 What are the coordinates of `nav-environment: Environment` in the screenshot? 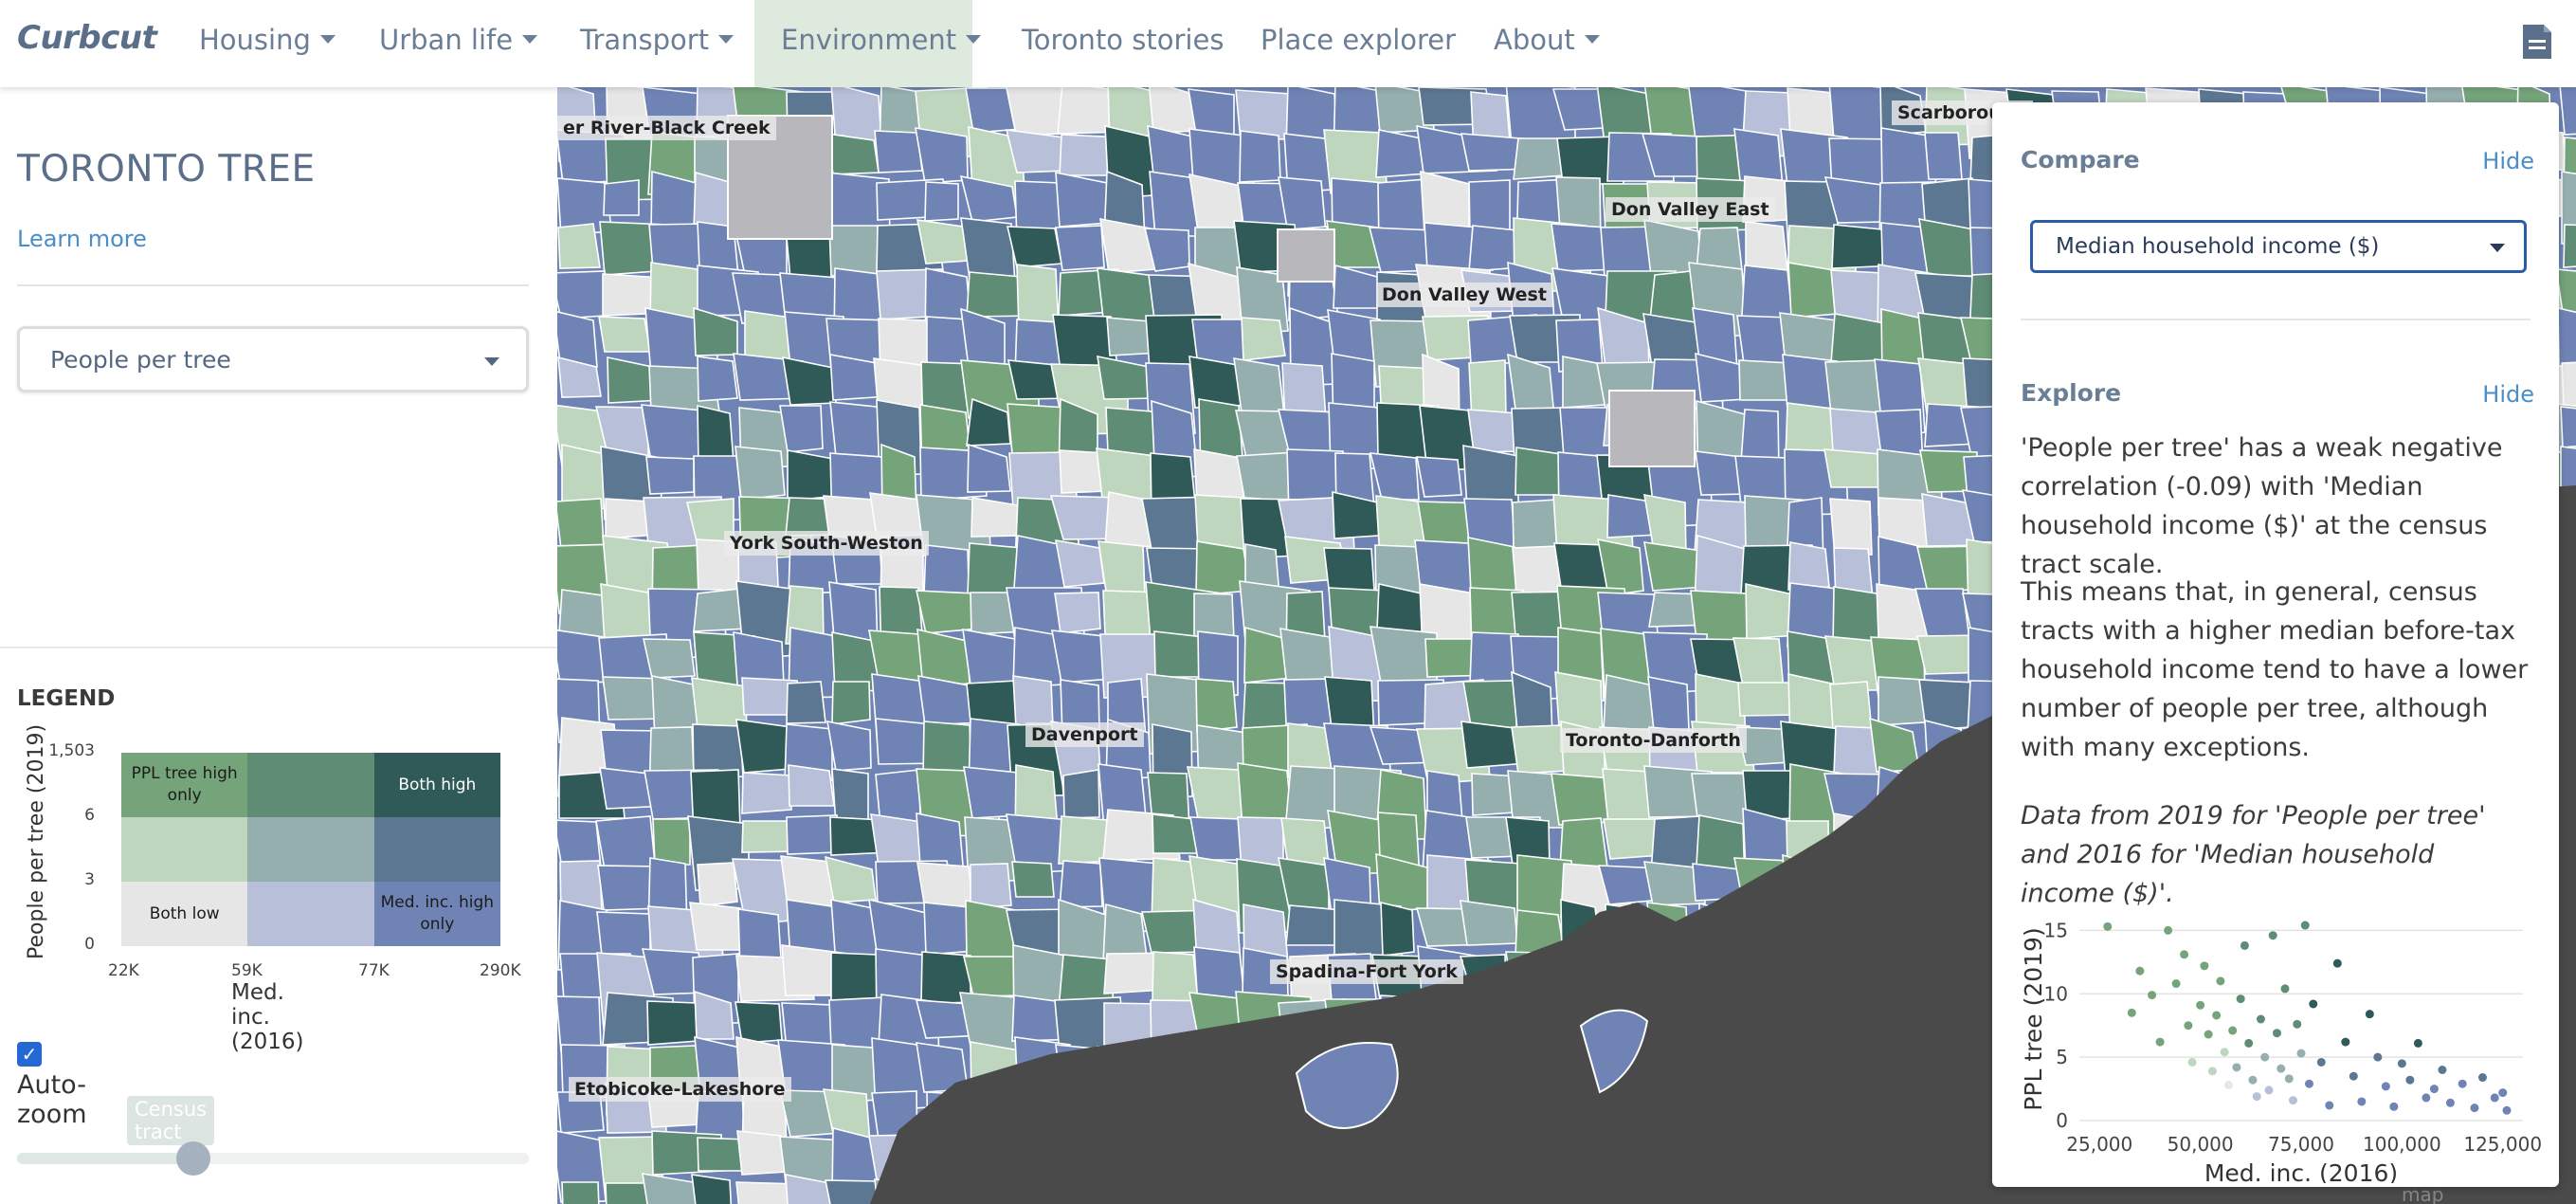 It's located at (868, 43).